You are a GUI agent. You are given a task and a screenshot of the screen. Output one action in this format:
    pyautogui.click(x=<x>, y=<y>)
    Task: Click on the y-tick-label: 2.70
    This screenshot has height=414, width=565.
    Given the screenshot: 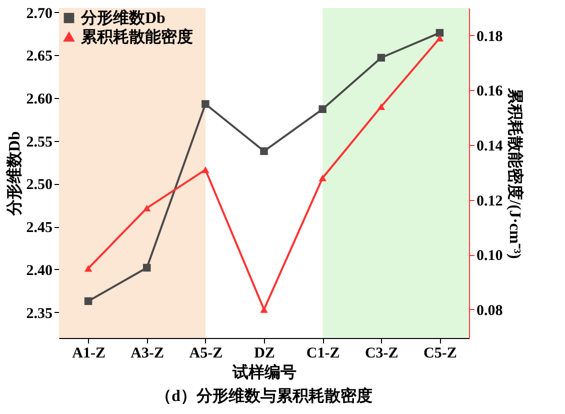 What is the action you would take?
    pyautogui.click(x=39, y=14)
    